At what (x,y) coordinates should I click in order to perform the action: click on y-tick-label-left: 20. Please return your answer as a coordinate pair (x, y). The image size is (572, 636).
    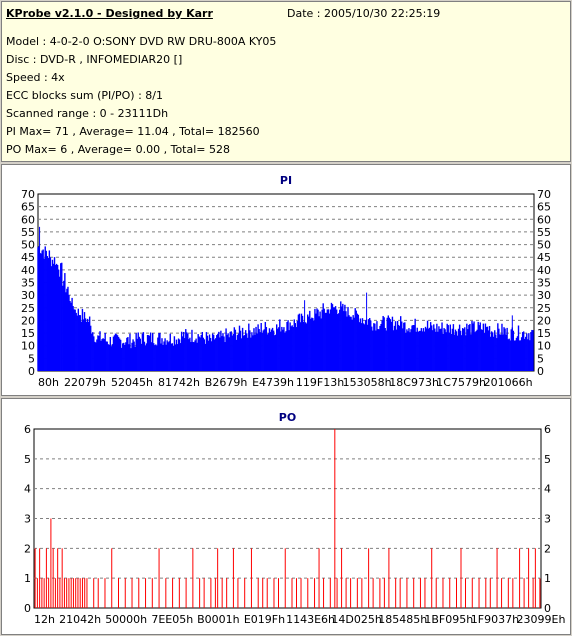
    Looking at the image, I should click on (28, 320).